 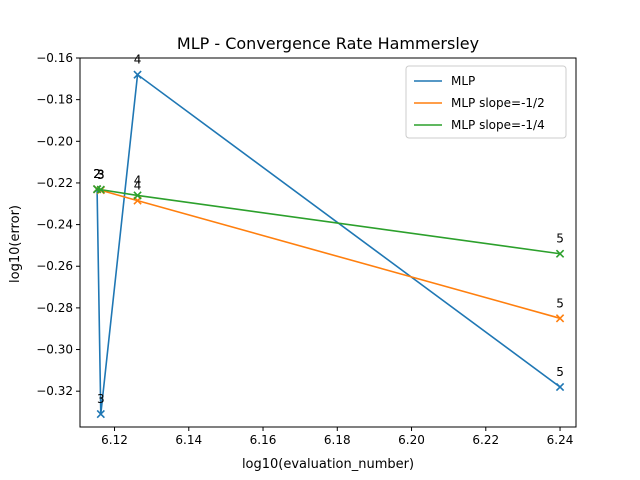 I want to click on x-tick-label: 6.24, so click(x=560, y=440).